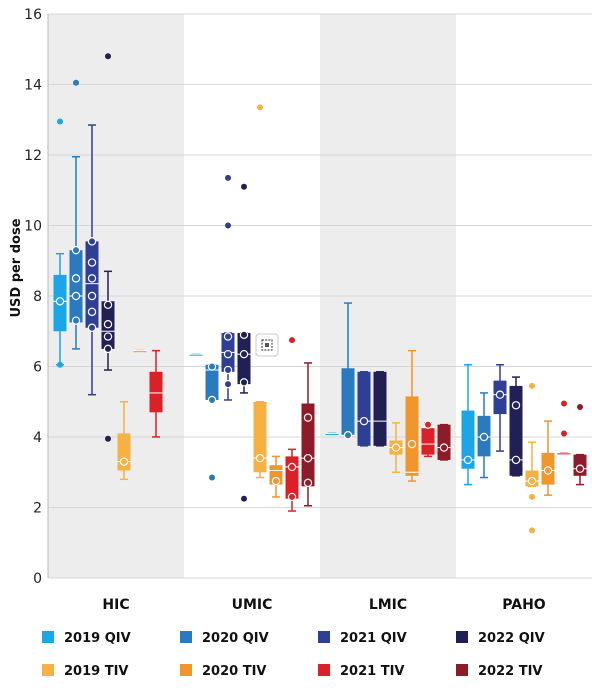 This screenshot has width=592, height=697. I want to click on legend-label: 2019 TIV, so click(96, 671).